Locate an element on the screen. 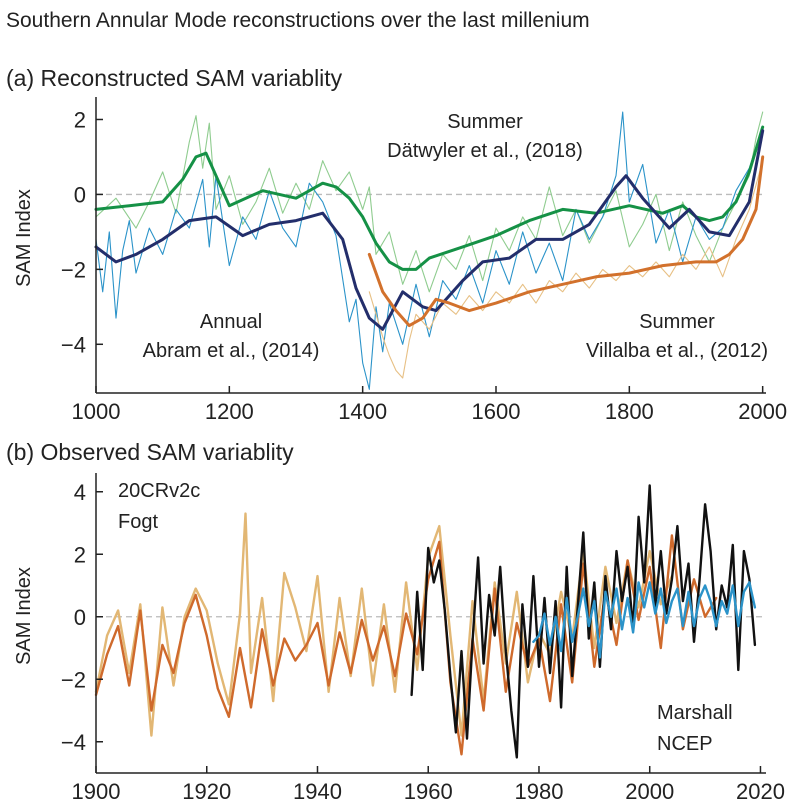 The height and width of the screenshot is (812, 800). x-tick-label: 1200 is located at coordinates (229, 411).